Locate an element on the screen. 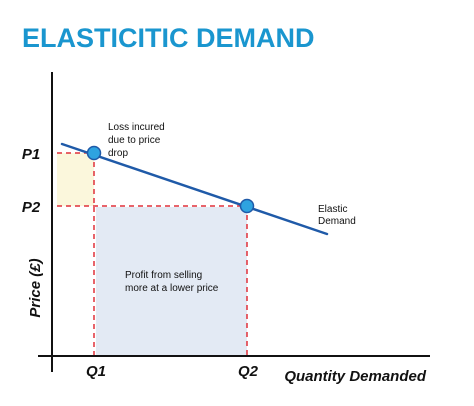  y-axis-title: Price (£) is located at coordinates (35, 287).